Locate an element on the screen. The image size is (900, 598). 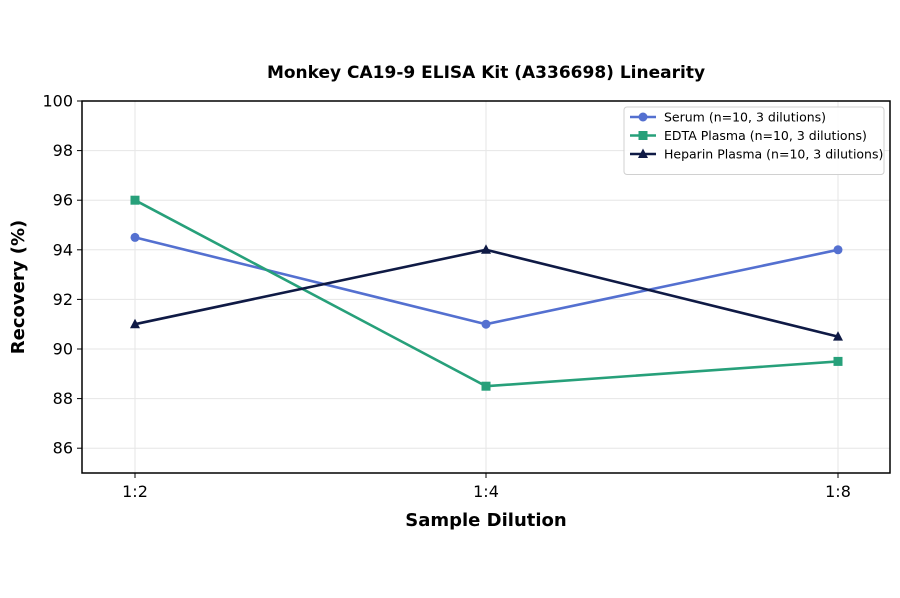
y-tick-label: 98 is located at coordinates (63, 150).